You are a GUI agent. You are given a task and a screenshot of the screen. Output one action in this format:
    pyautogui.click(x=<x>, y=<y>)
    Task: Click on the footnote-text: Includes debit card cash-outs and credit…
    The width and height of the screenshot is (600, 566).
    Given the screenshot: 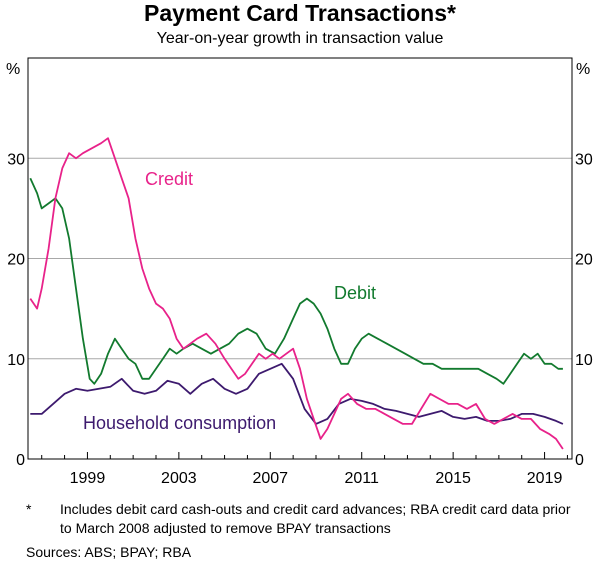 What is the action you would take?
    pyautogui.click(x=315, y=518)
    